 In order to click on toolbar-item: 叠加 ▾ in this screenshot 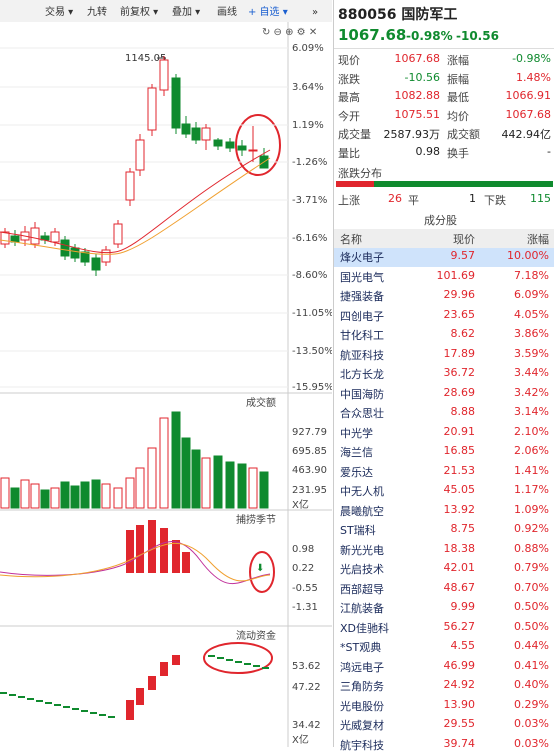, I will do `click(186, 12)`.